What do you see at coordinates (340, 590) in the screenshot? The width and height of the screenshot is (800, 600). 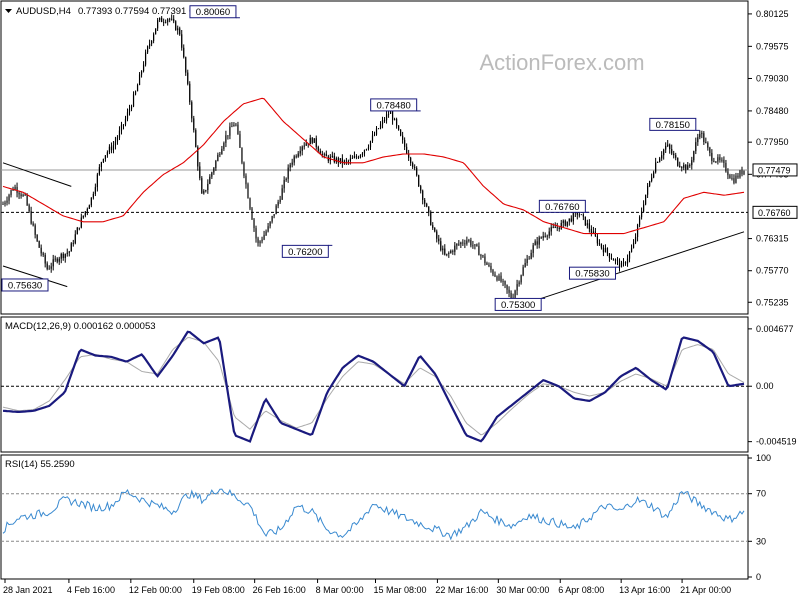 I see `time-axis-tick-label: 8 Mar 00:00` at bounding box center [340, 590].